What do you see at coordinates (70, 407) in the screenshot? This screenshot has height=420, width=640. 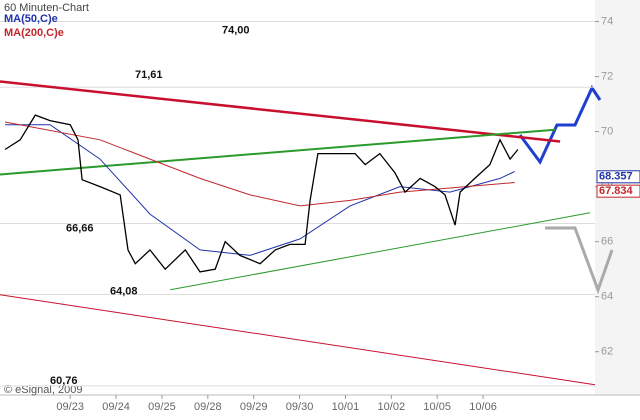 I see `x-tick-label: 09/23` at bounding box center [70, 407].